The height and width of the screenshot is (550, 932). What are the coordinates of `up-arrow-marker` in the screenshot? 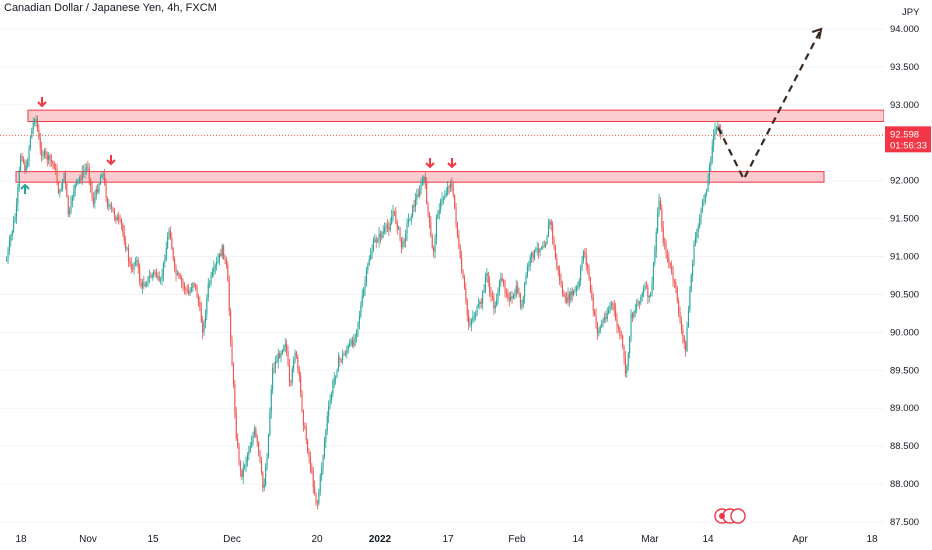 It's located at (25, 188).